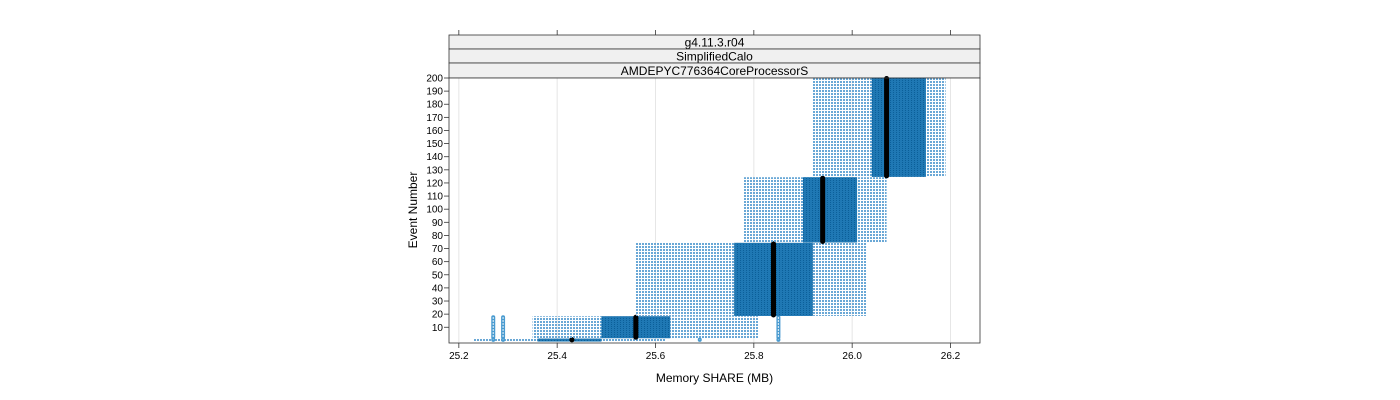 This screenshot has height=400, width=1400. I want to click on strip-3: AMDEPYC776364CoreProcessorS, so click(714, 70).